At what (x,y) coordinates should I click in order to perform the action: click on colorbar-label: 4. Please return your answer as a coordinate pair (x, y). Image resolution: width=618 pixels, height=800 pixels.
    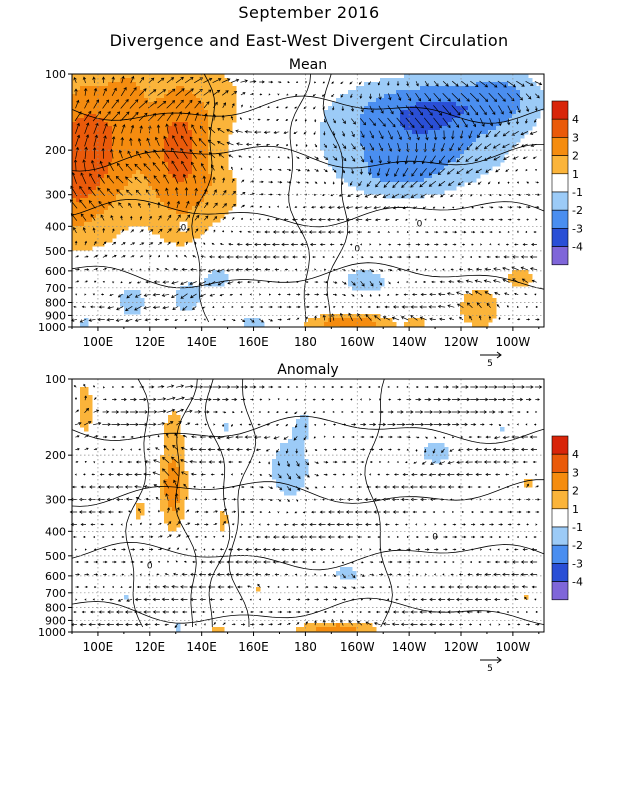
    Looking at the image, I should click on (575, 454).